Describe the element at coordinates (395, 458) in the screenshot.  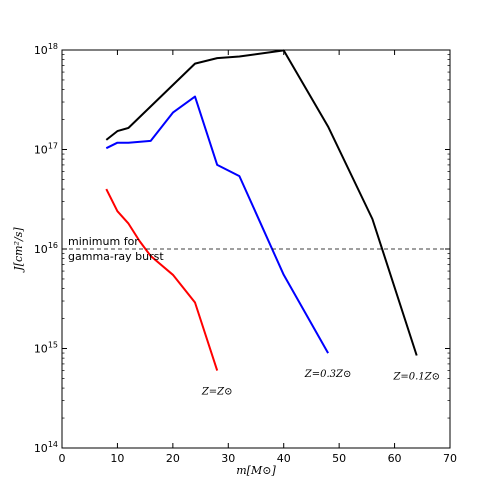
I see `x-tick-label-6: 60` at that location.